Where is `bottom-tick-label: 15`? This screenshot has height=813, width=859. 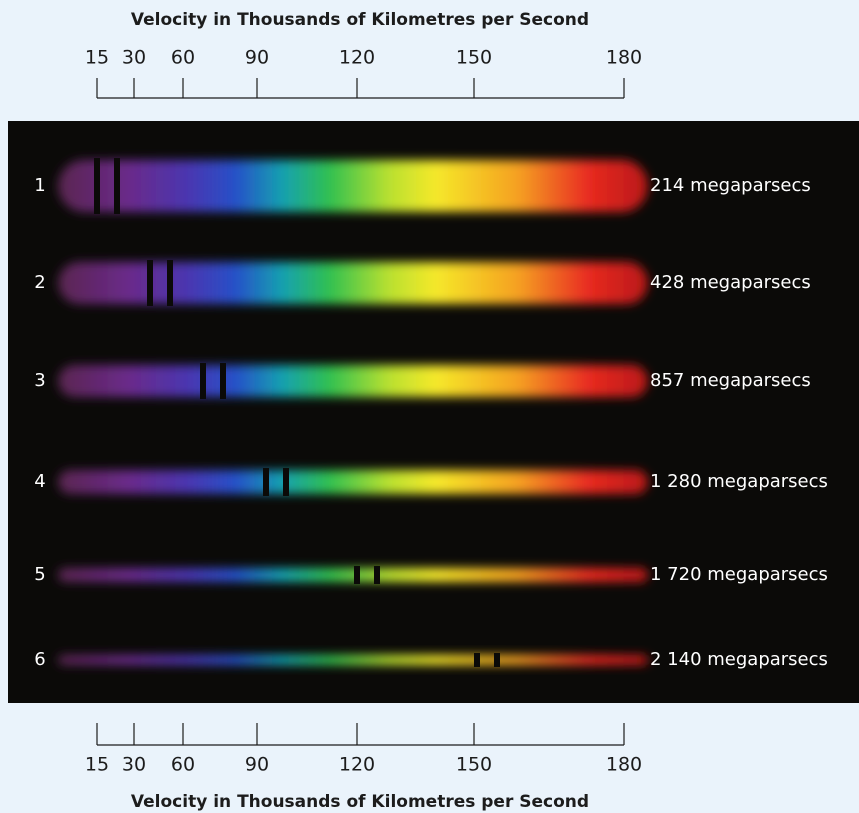
bottom-tick-label: 15 is located at coordinates (97, 765).